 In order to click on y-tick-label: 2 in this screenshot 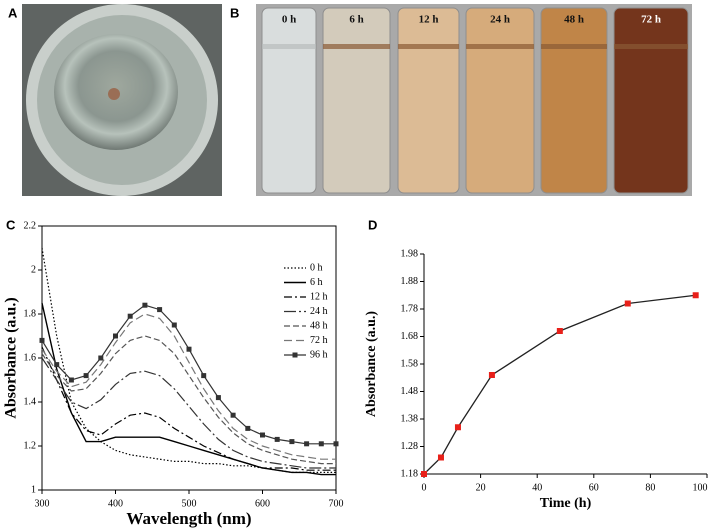, I will do `click(33, 269)`.